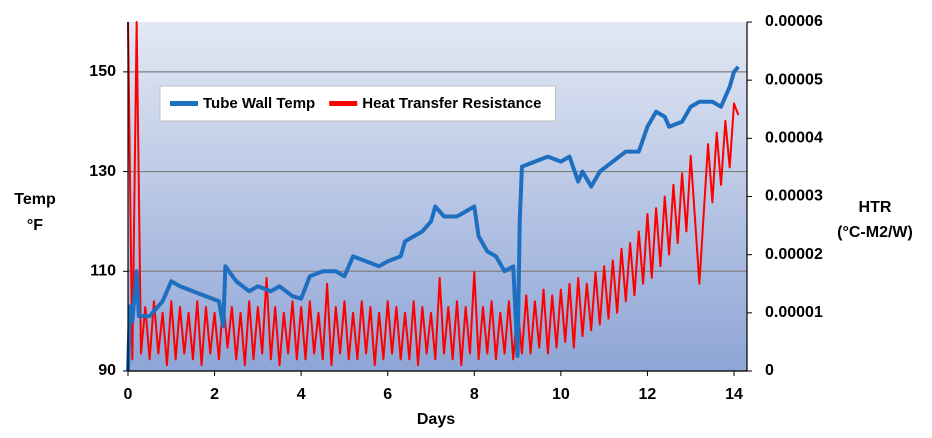 The image size is (932, 438). Describe the element at coordinates (214, 394) in the screenshot. I see `x-tick-label: 2` at that location.